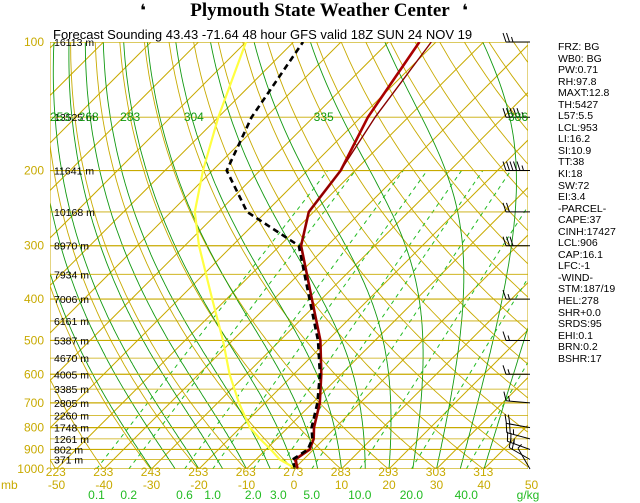  Describe the element at coordinates (576, 335) in the screenshot. I see `index-value: EHI:0.1` at that location.